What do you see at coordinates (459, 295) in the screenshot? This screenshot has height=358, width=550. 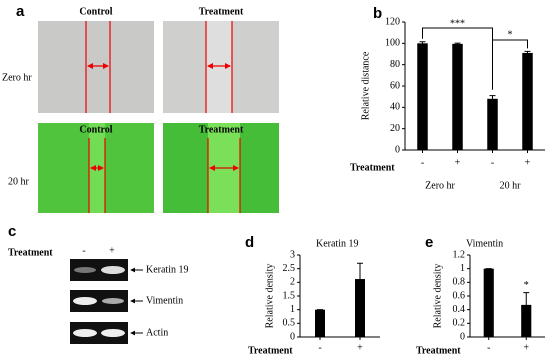 I see `y-tick-label: 0.6` at bounding box center [459, 295].